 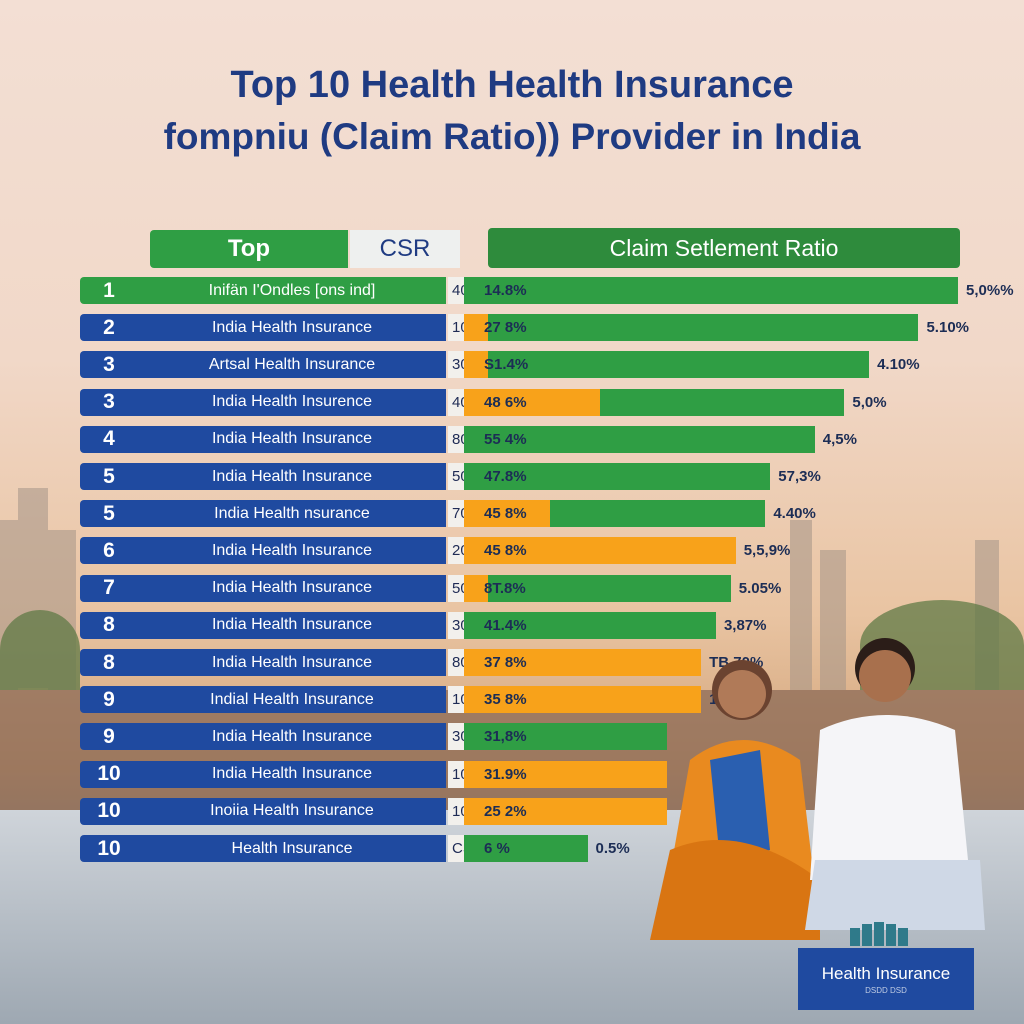 What do you see at coordinates (745, 625) in the screenshot?
I see `bar-end-label: 3,87%` at bounding box center [745, 625].